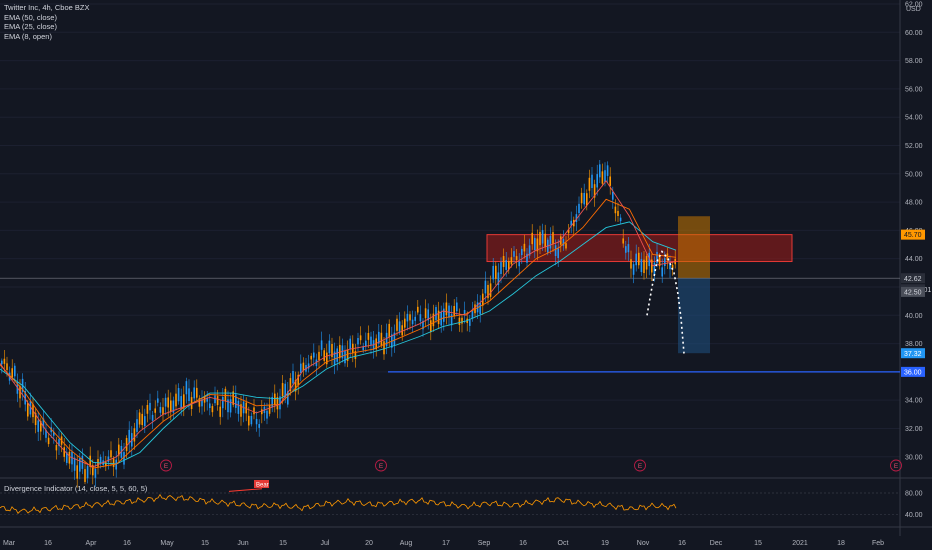 This screenshot has width=932, height=550. What do you see at coordinates (30, 27) in the screenshot?
I see `indicator-ema25: EMA (25, close)` at bounding box center [30, 27].